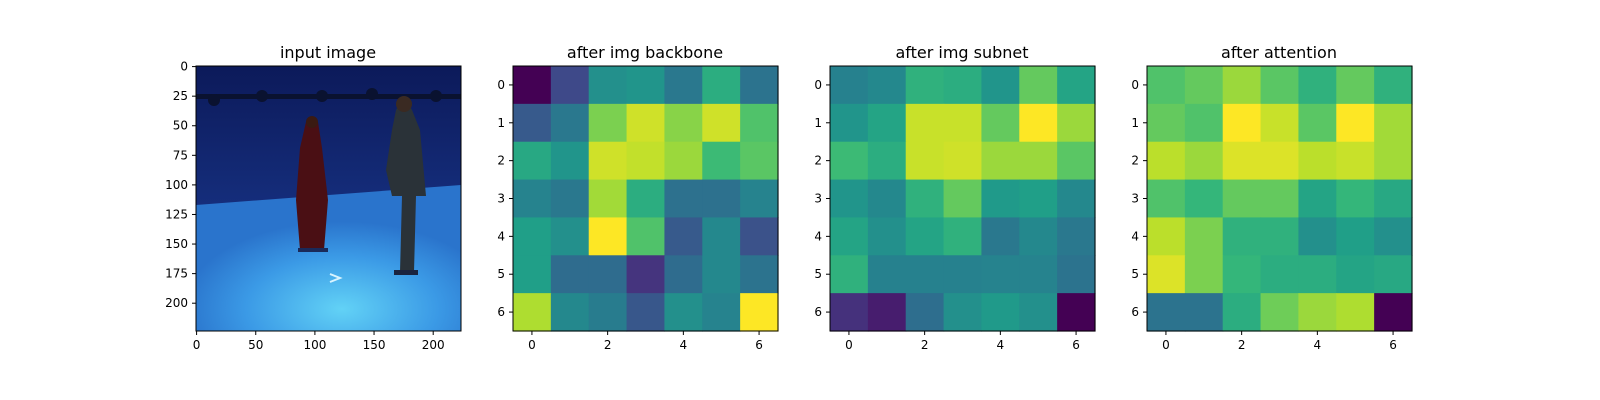  Describe the element at coordinates (818, 236) in the screenshot. I see `y-tick-label: 4` at that location.